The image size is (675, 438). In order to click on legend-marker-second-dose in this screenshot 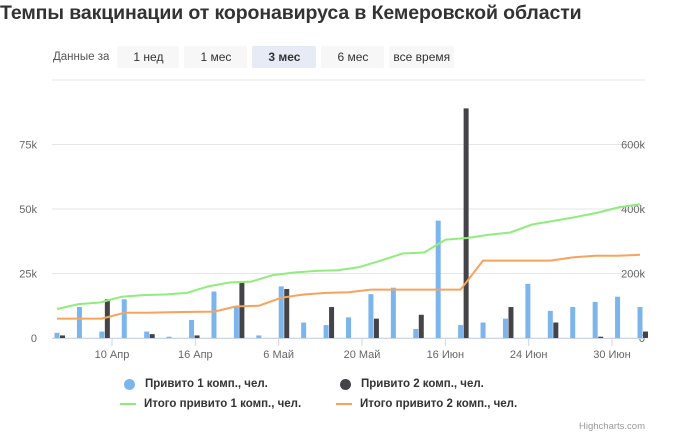, I will do `click(345, 384)`.